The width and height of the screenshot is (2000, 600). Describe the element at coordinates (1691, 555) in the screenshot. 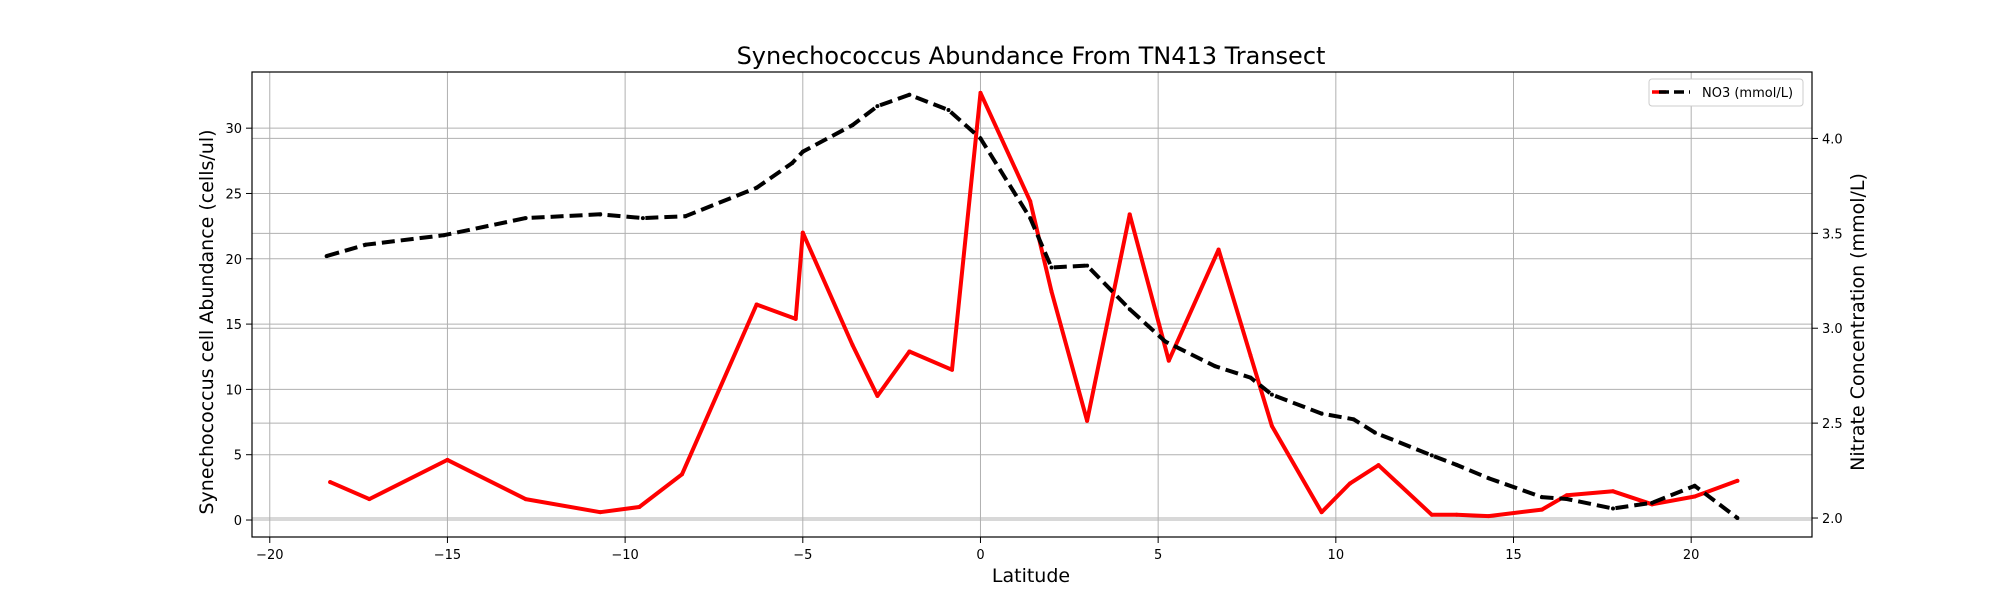

I see `x-tick-label: 20` at that location.